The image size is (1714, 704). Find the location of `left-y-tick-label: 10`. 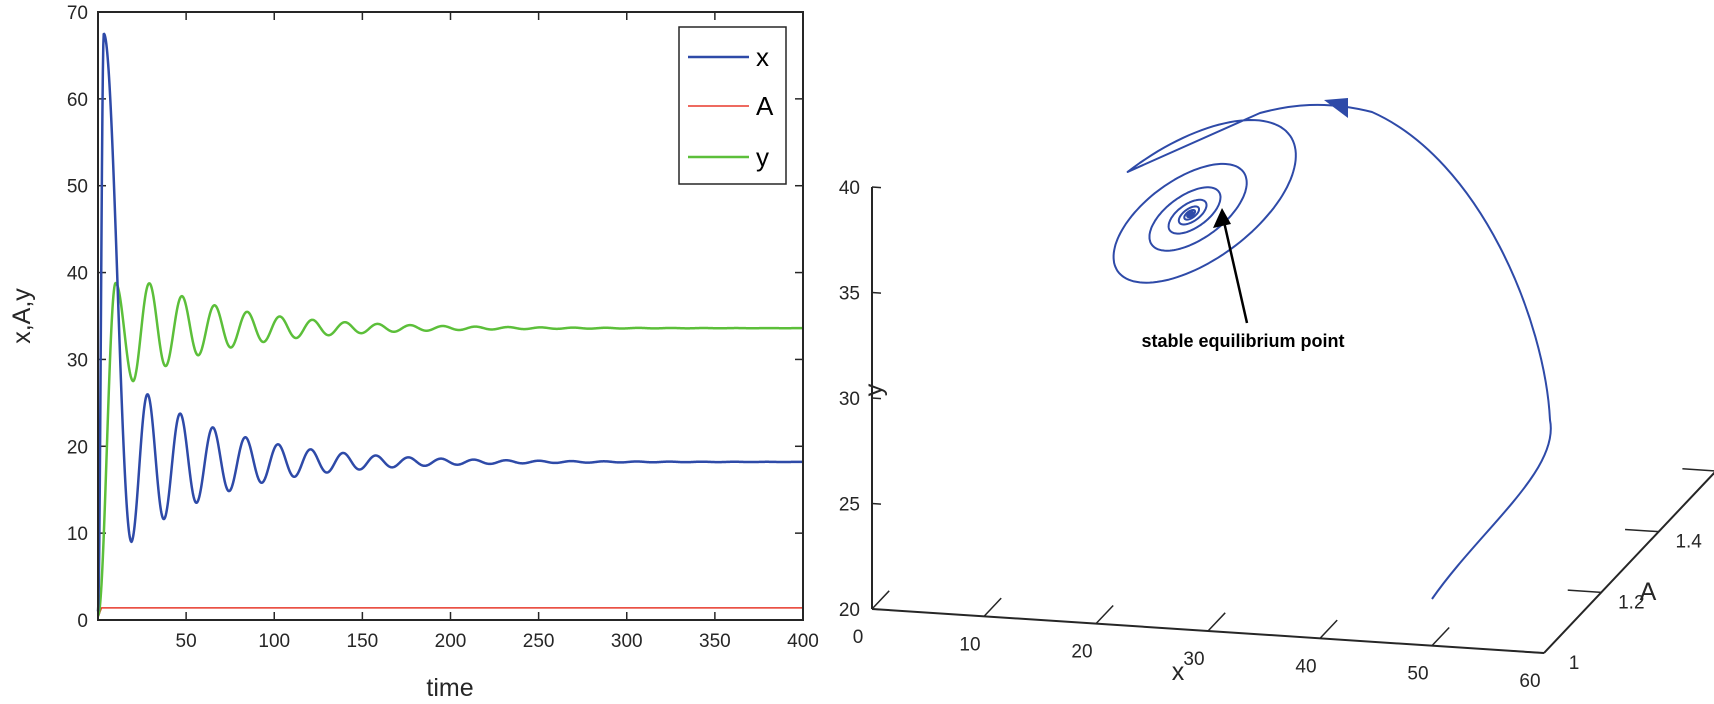

left-y-tick-label: 10 is located at coordinates (77, 534).